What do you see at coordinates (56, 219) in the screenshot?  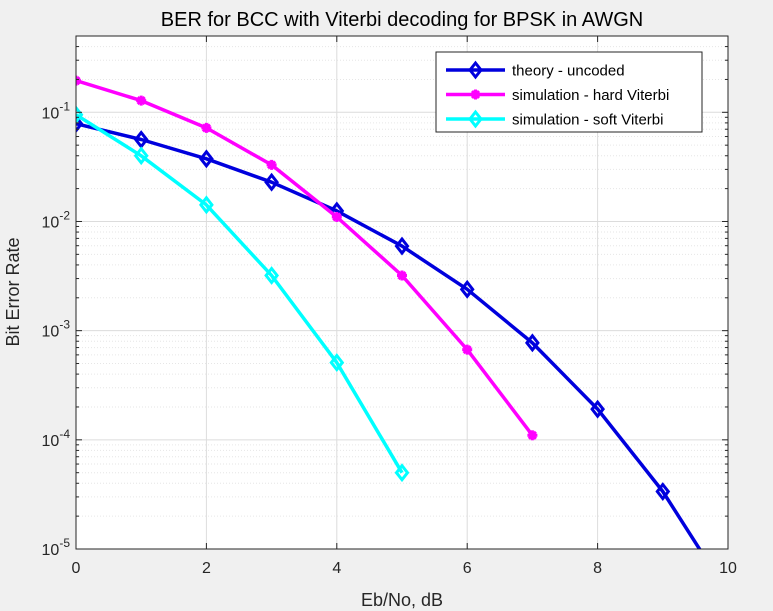 I see `y-tick-label: 10⁻²` at bounding box center [56, 219].